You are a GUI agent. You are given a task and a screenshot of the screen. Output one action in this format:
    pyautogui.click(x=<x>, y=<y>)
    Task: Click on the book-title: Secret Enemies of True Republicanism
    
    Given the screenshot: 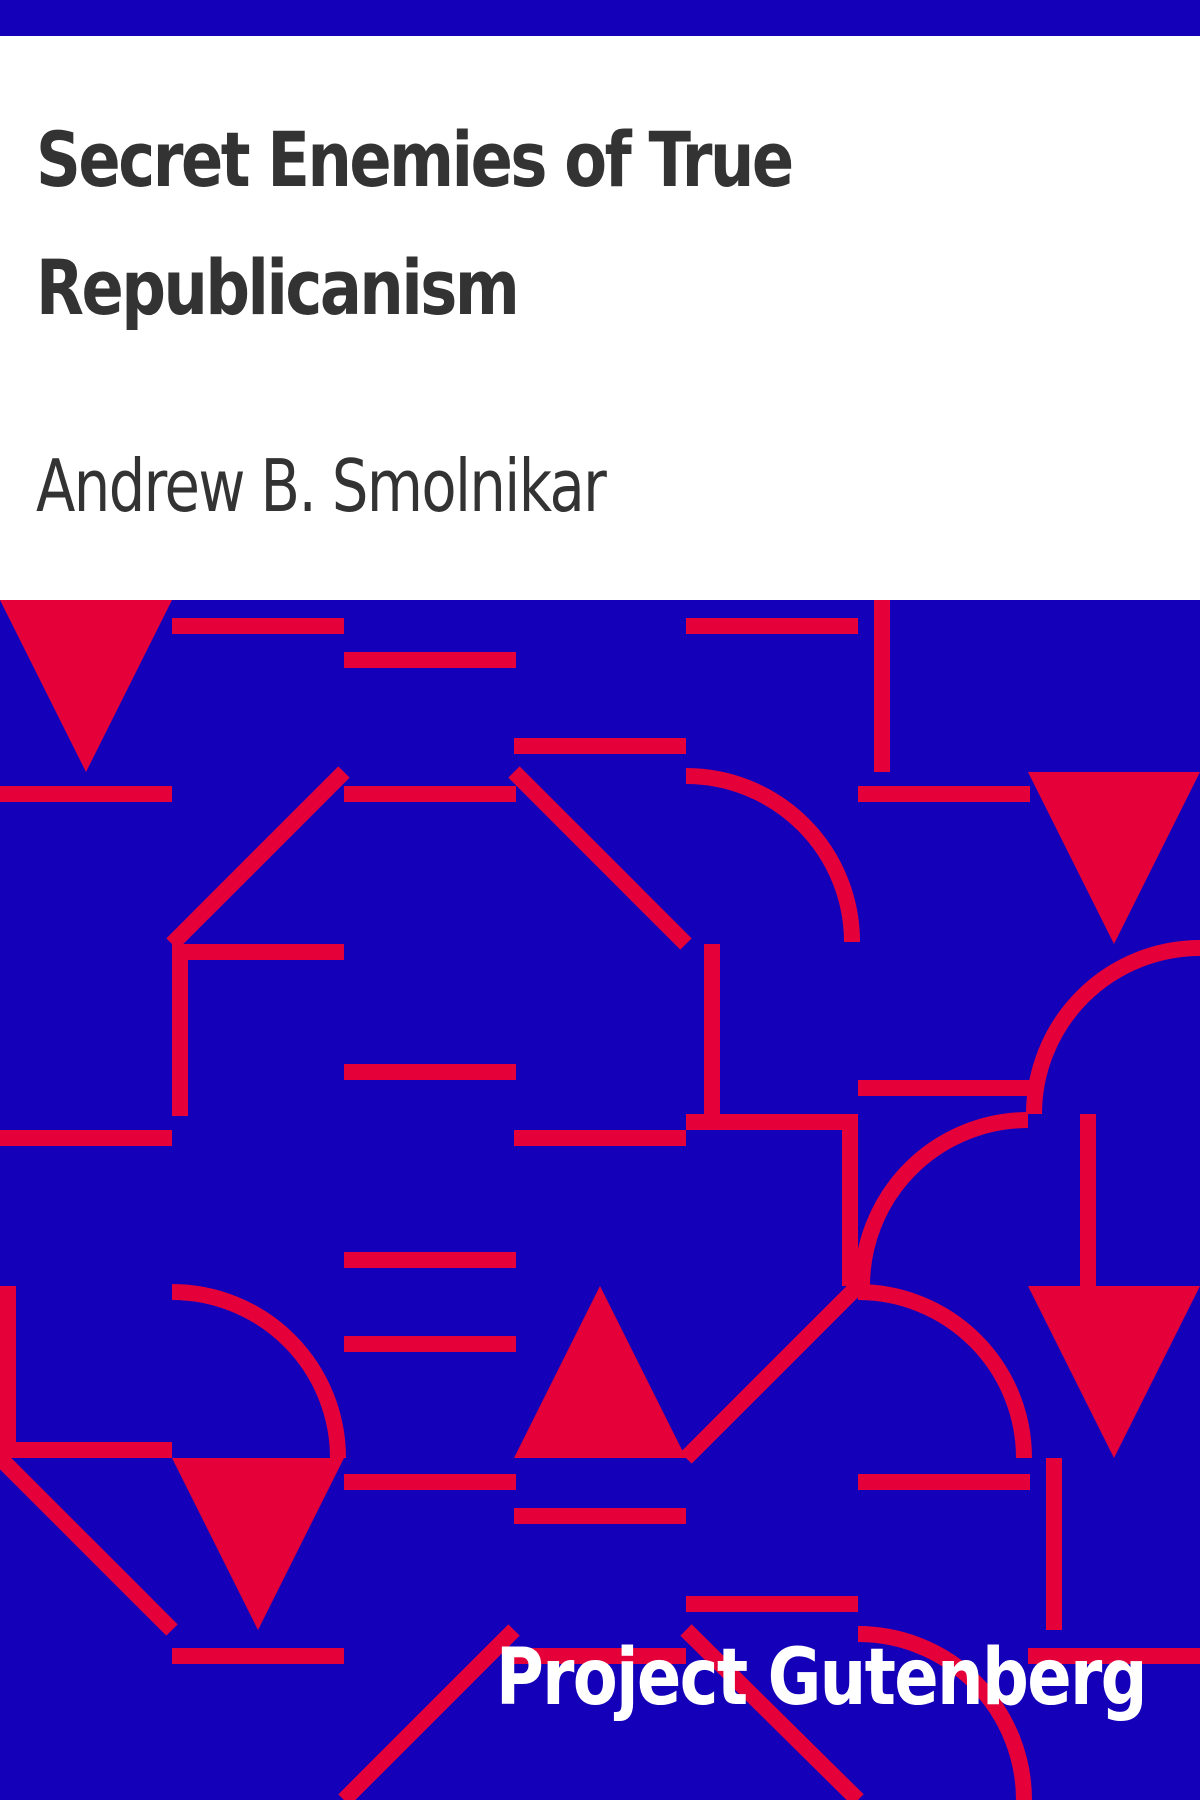 What is the action you would take?
    pyautogui.click(x=415, y=223)
    